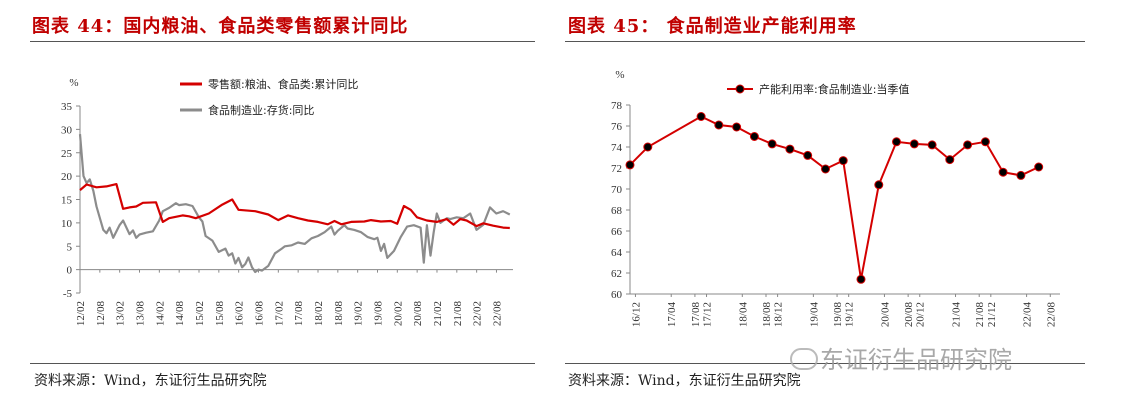 This screenshot has height=409, width=1125. Describe the element at coordinates (916, 360) in the screenshot. I see `watermark: 东证衍生品研究院` at that location.